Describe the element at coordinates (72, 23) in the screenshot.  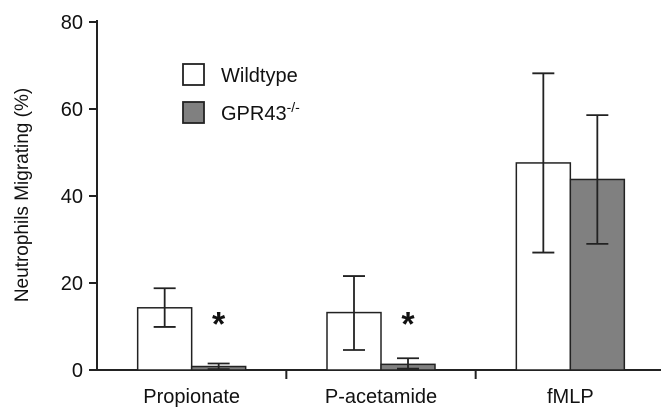
I see `y-tick-label: 80` at that location.